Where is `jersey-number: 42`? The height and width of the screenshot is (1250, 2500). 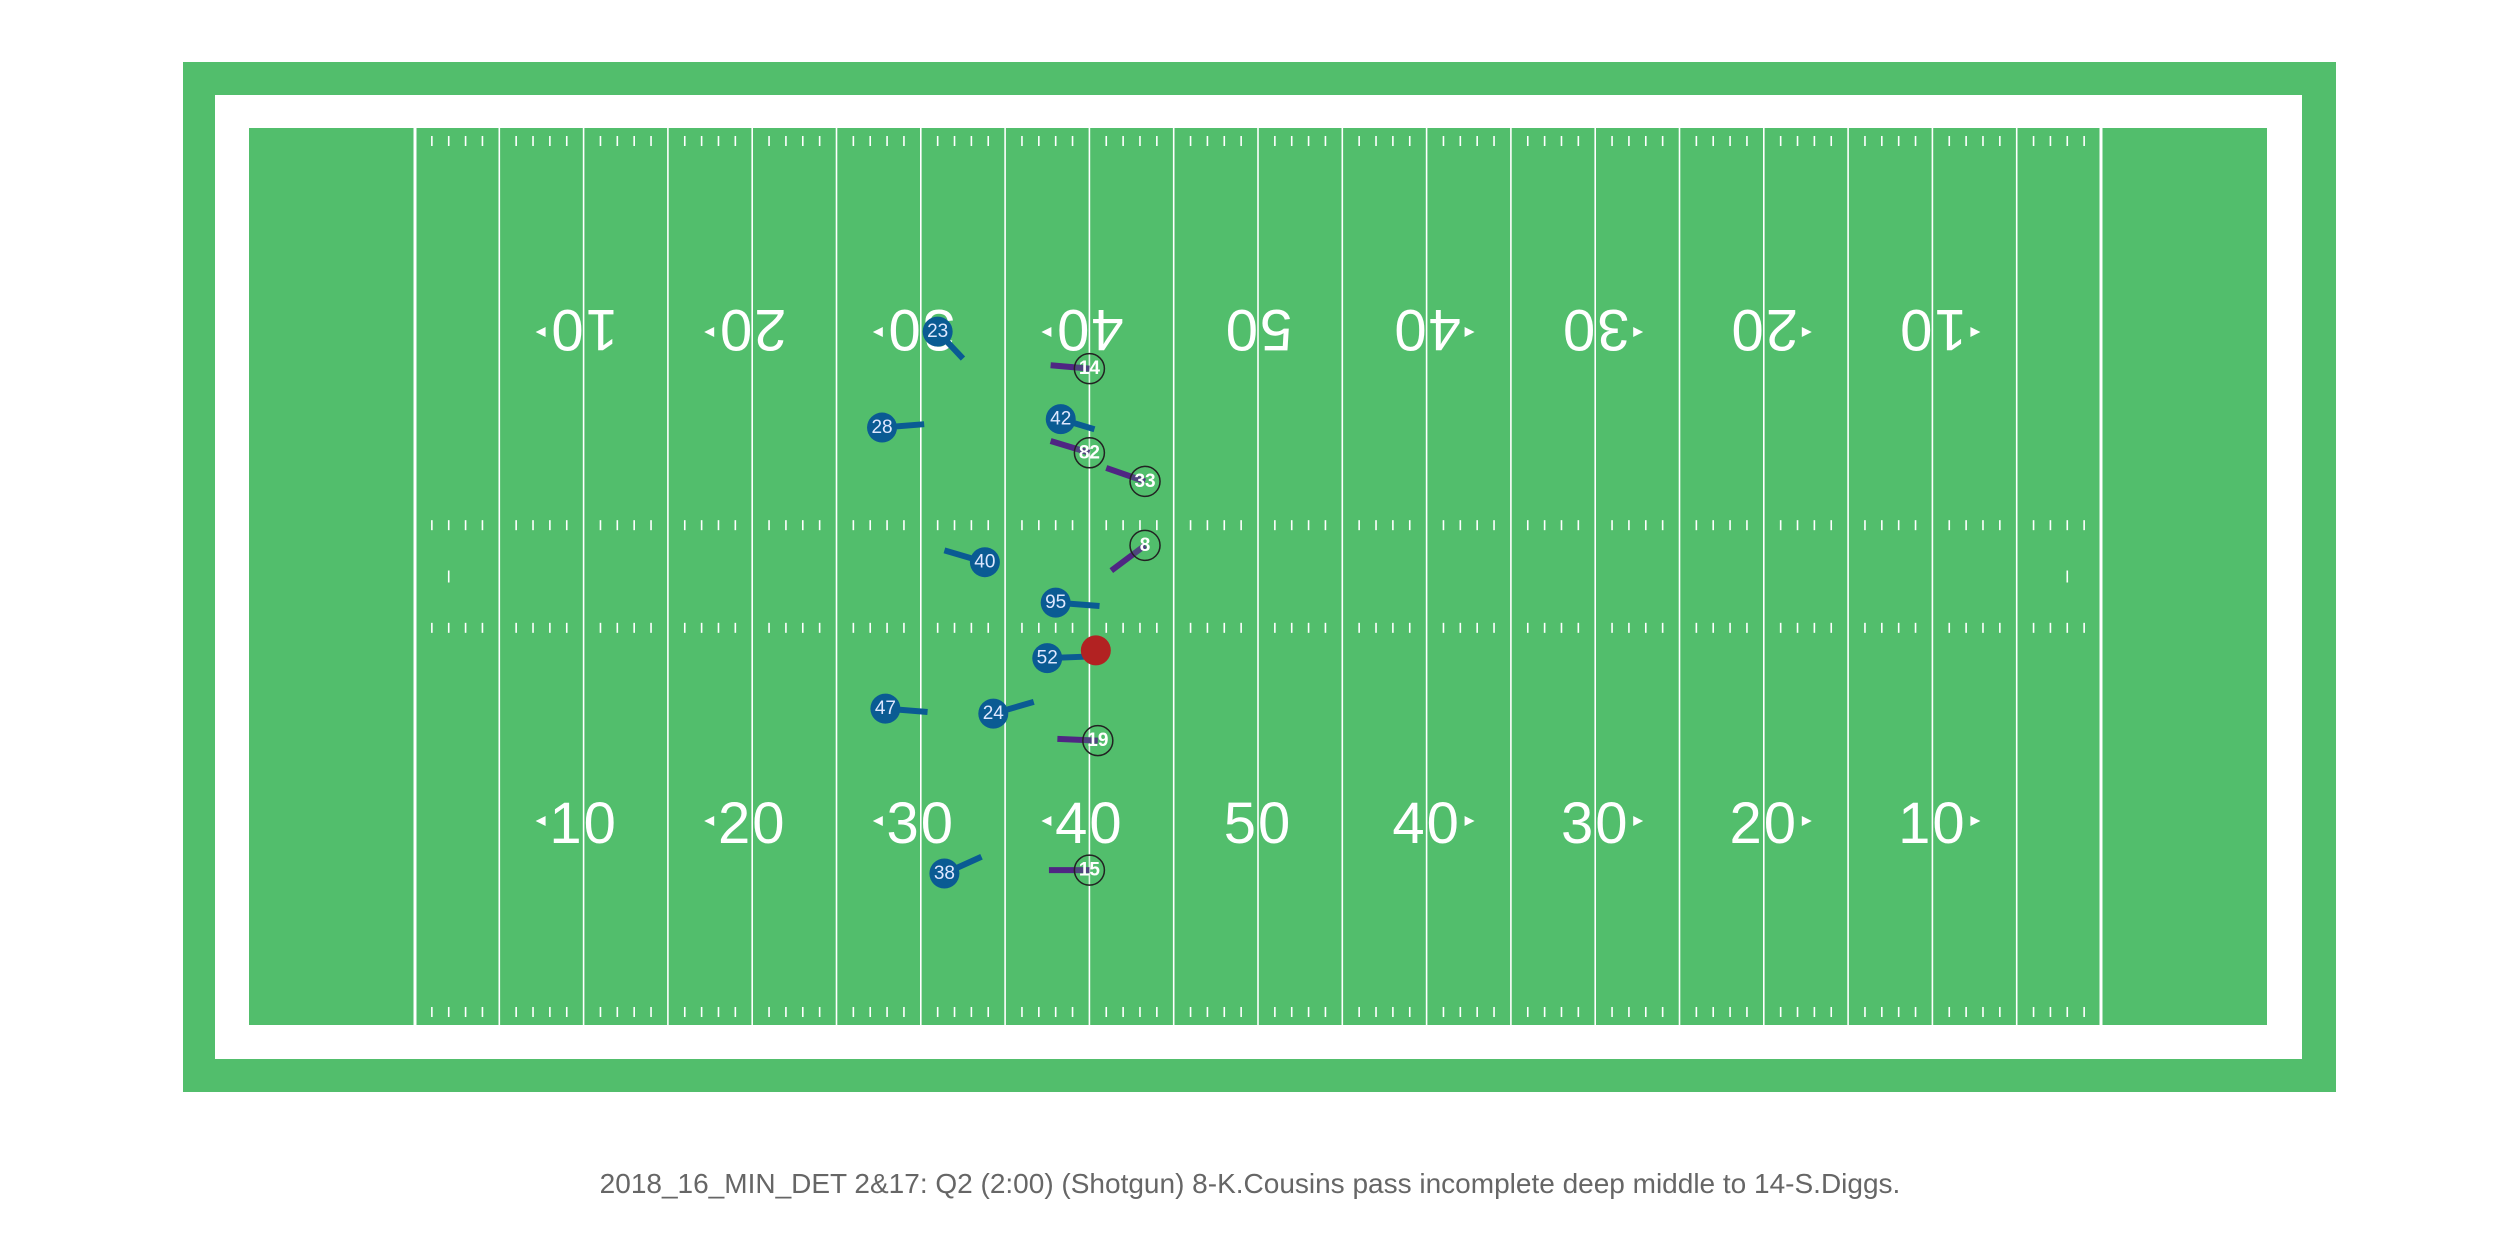
jersey-number: 42 is located at coordinates (1060, 419).